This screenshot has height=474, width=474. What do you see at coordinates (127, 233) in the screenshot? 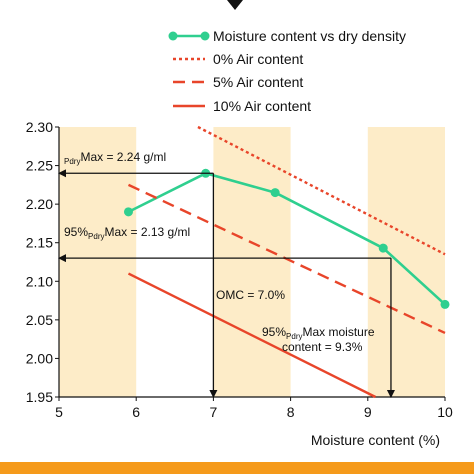
I see `annotation-ninety-five-max: 95%PdryMax = 2.13 g/ml` at bounding box center [127, 233].